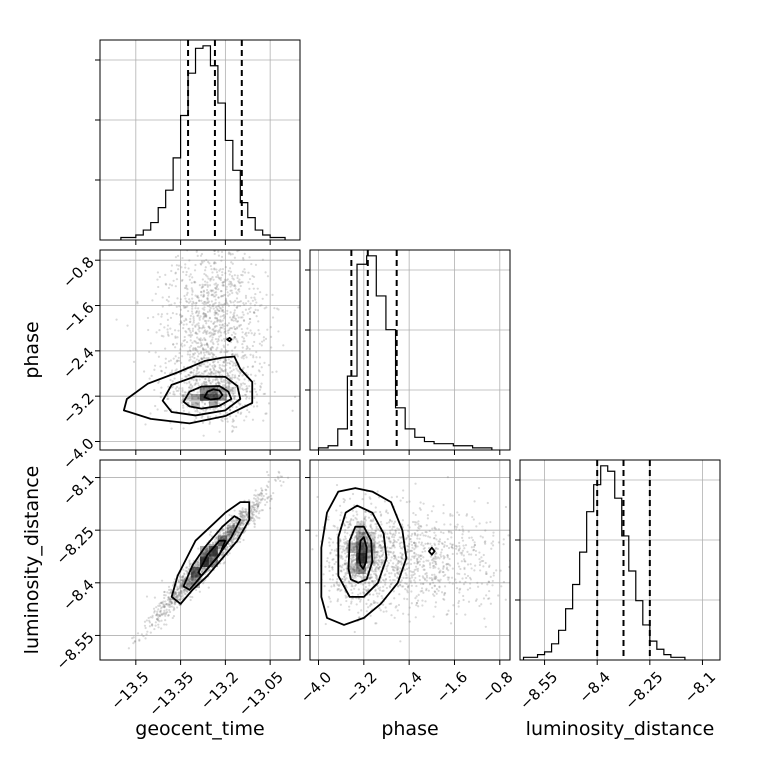 This screenshot has width=760, height=760. What do you see at coordinates (620, 560) in the screenshot?
I see `axes-frame` at bounding box center [620, 560].